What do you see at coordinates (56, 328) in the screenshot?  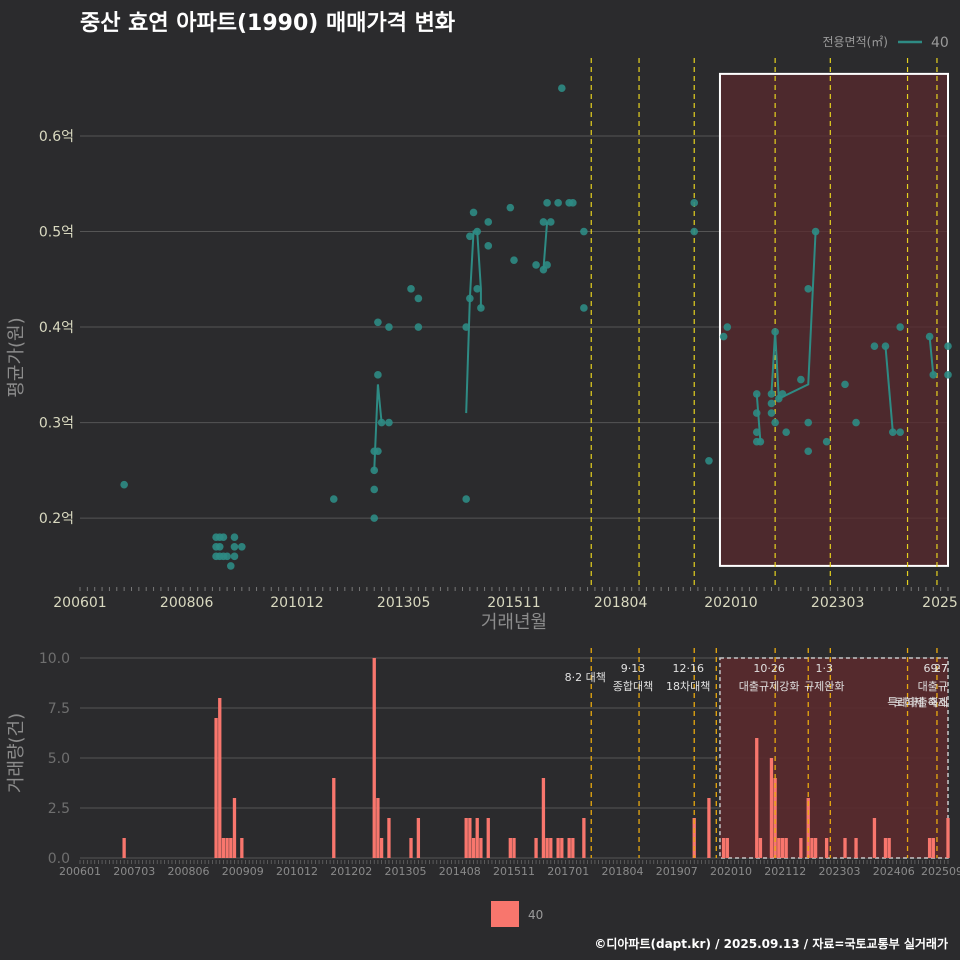 I see `y-tick-label: 0.4억` at bounding box center [56, 328].